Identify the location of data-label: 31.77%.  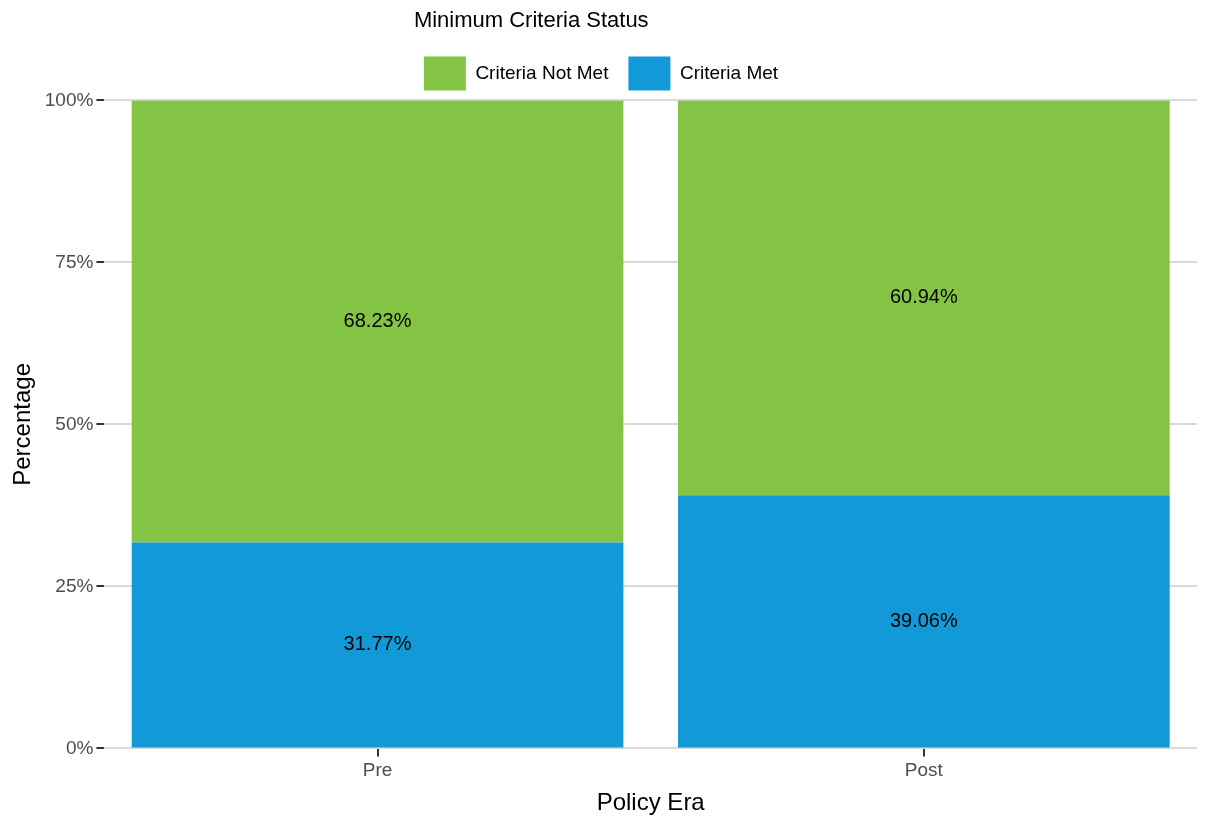
(377, 643).